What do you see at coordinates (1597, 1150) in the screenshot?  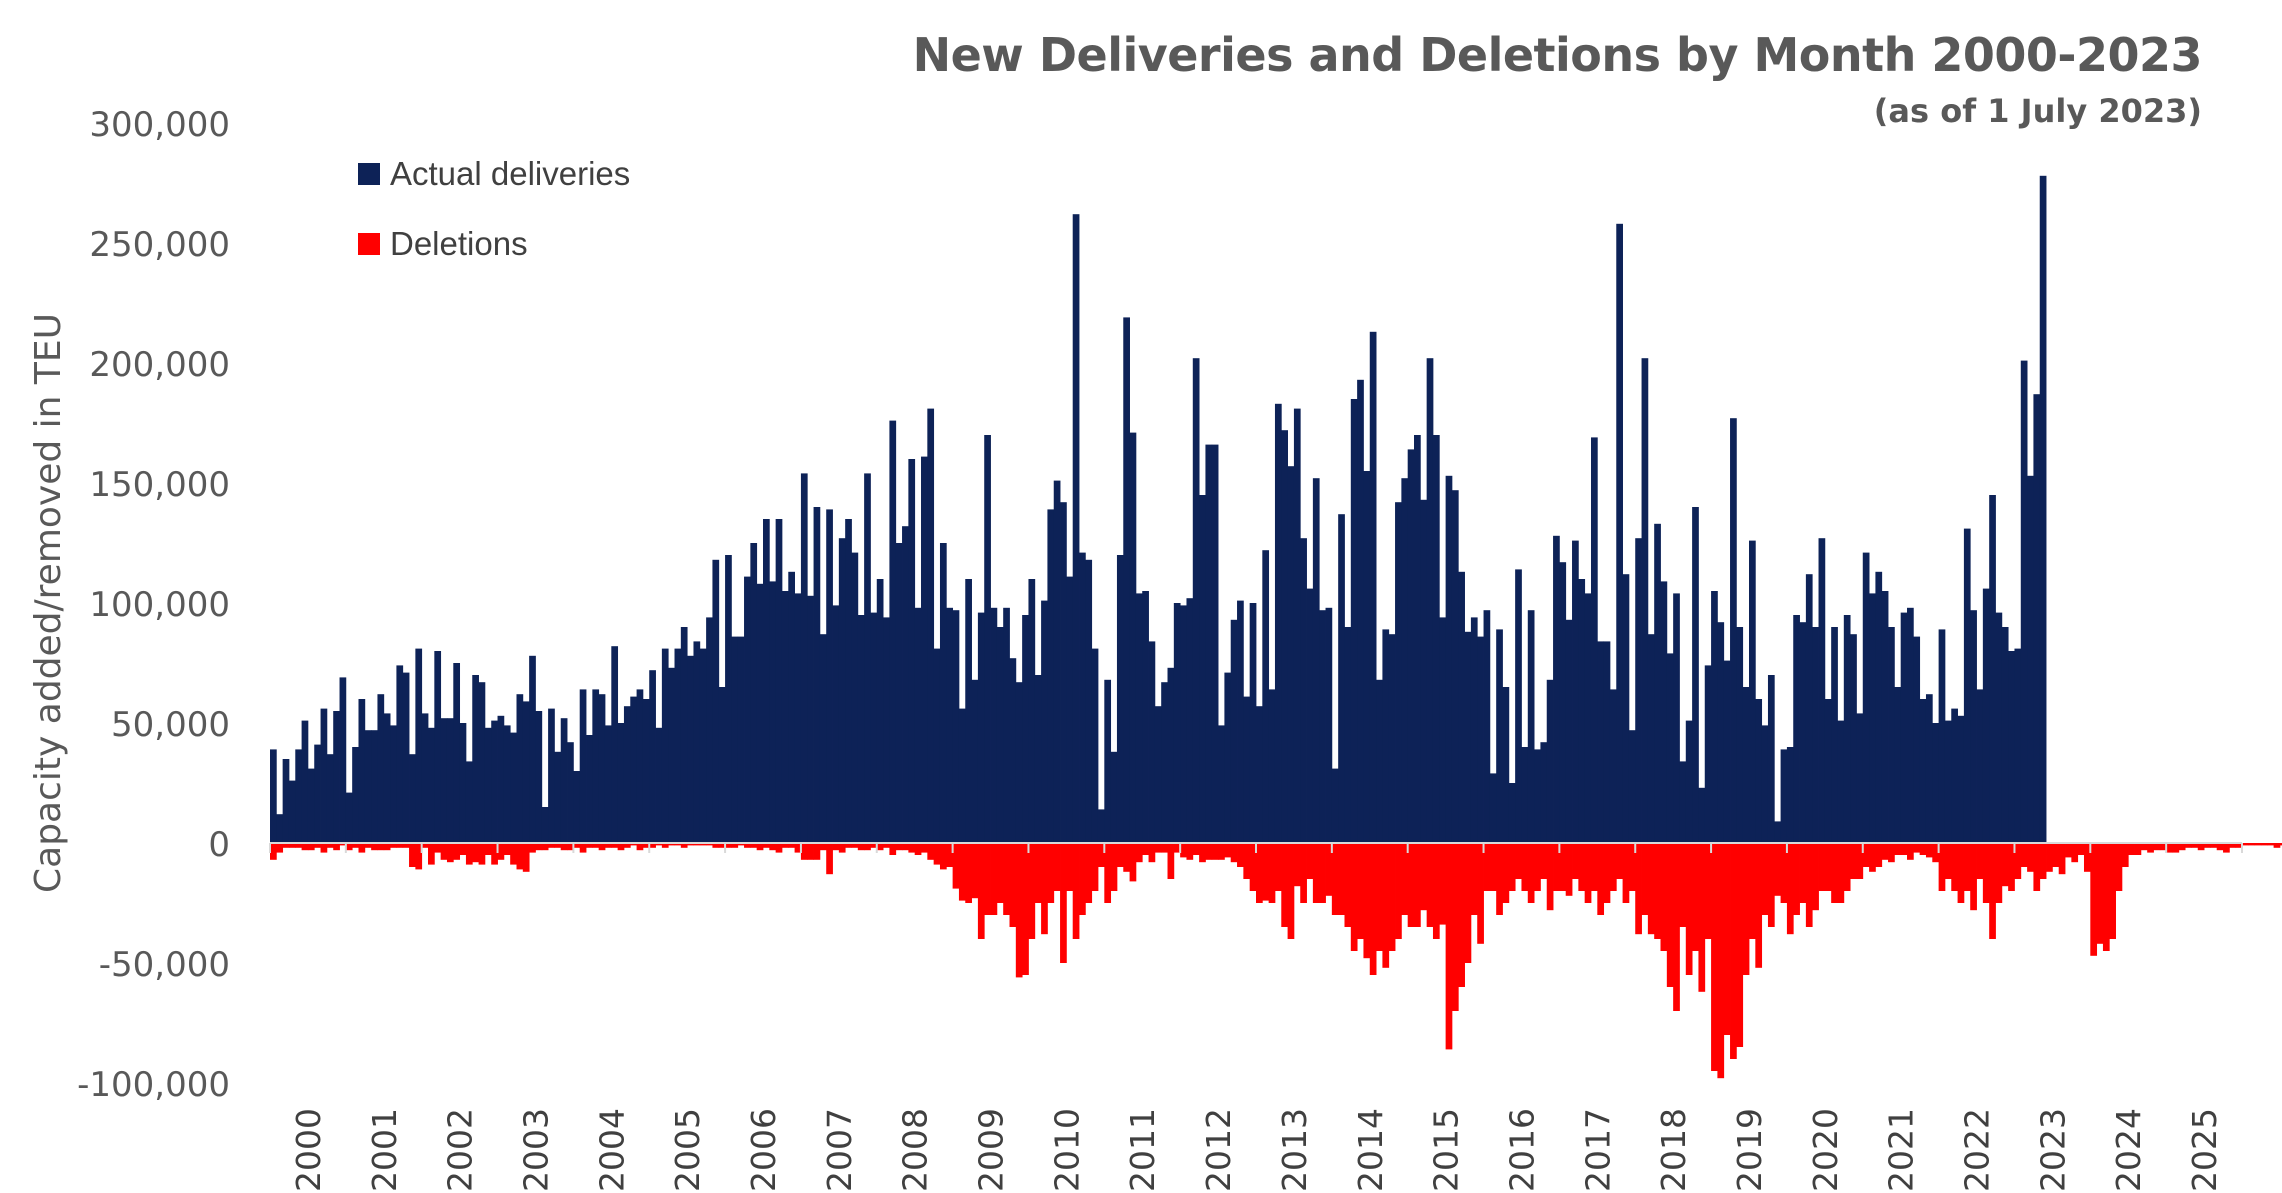 I see `x-tick-label: 2017` at bounding box center [1597, 1150].